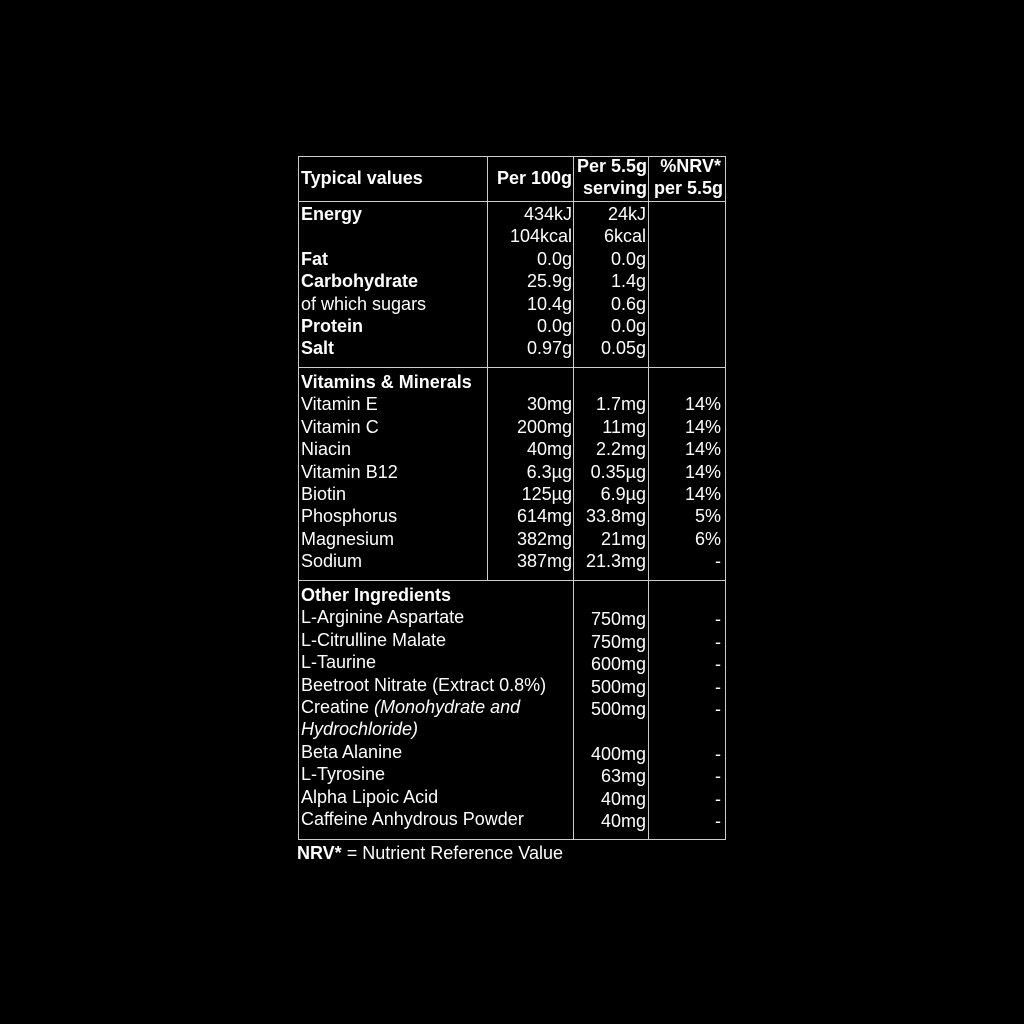 The image size is (1024, 1024). I want to click on nutrient-per-serving: 24kJ, so click(626, 214).